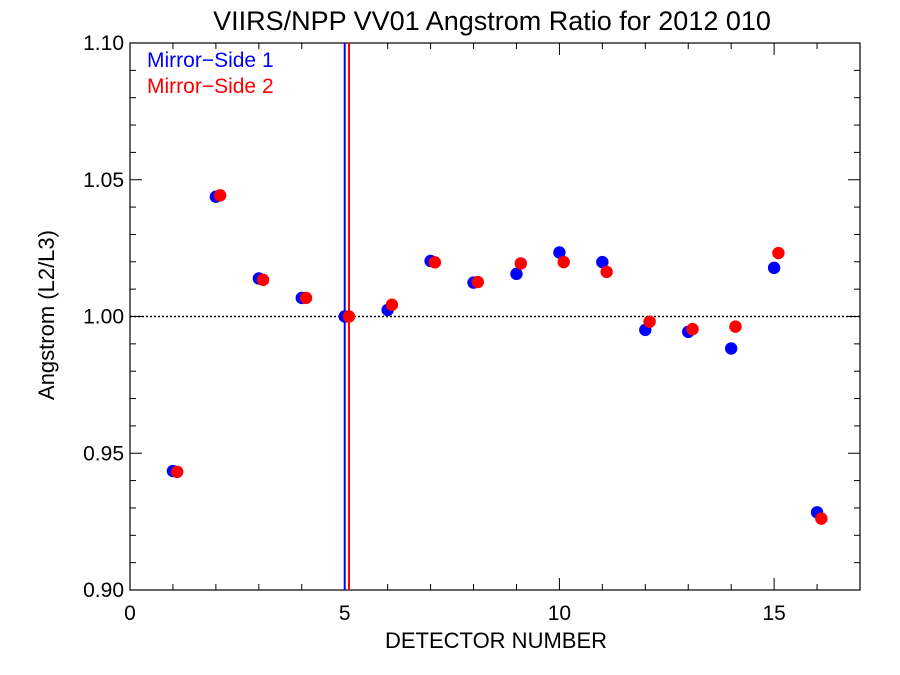  Describe the element at coordinates (103, 43) in the screenshot. I see `y-tick-label: 1.10` at that location.